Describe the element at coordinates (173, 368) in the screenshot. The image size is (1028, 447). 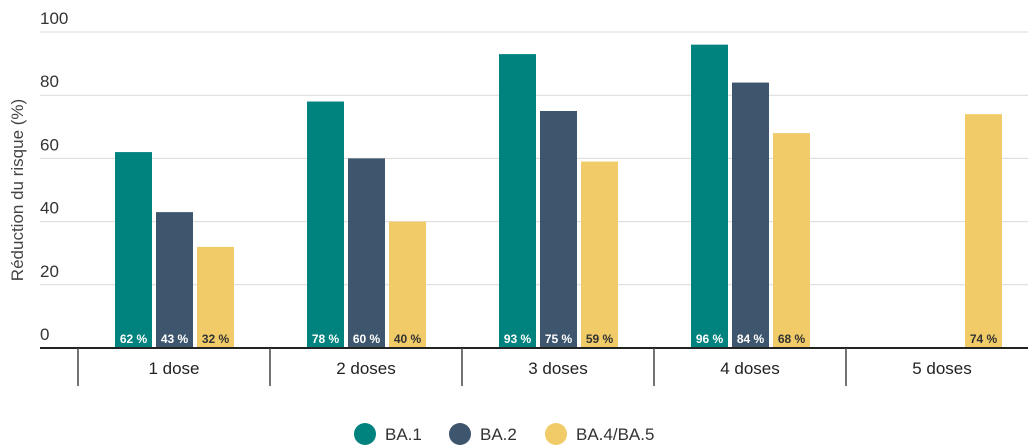
I see `x-tick-label: 1 dose` at that location.